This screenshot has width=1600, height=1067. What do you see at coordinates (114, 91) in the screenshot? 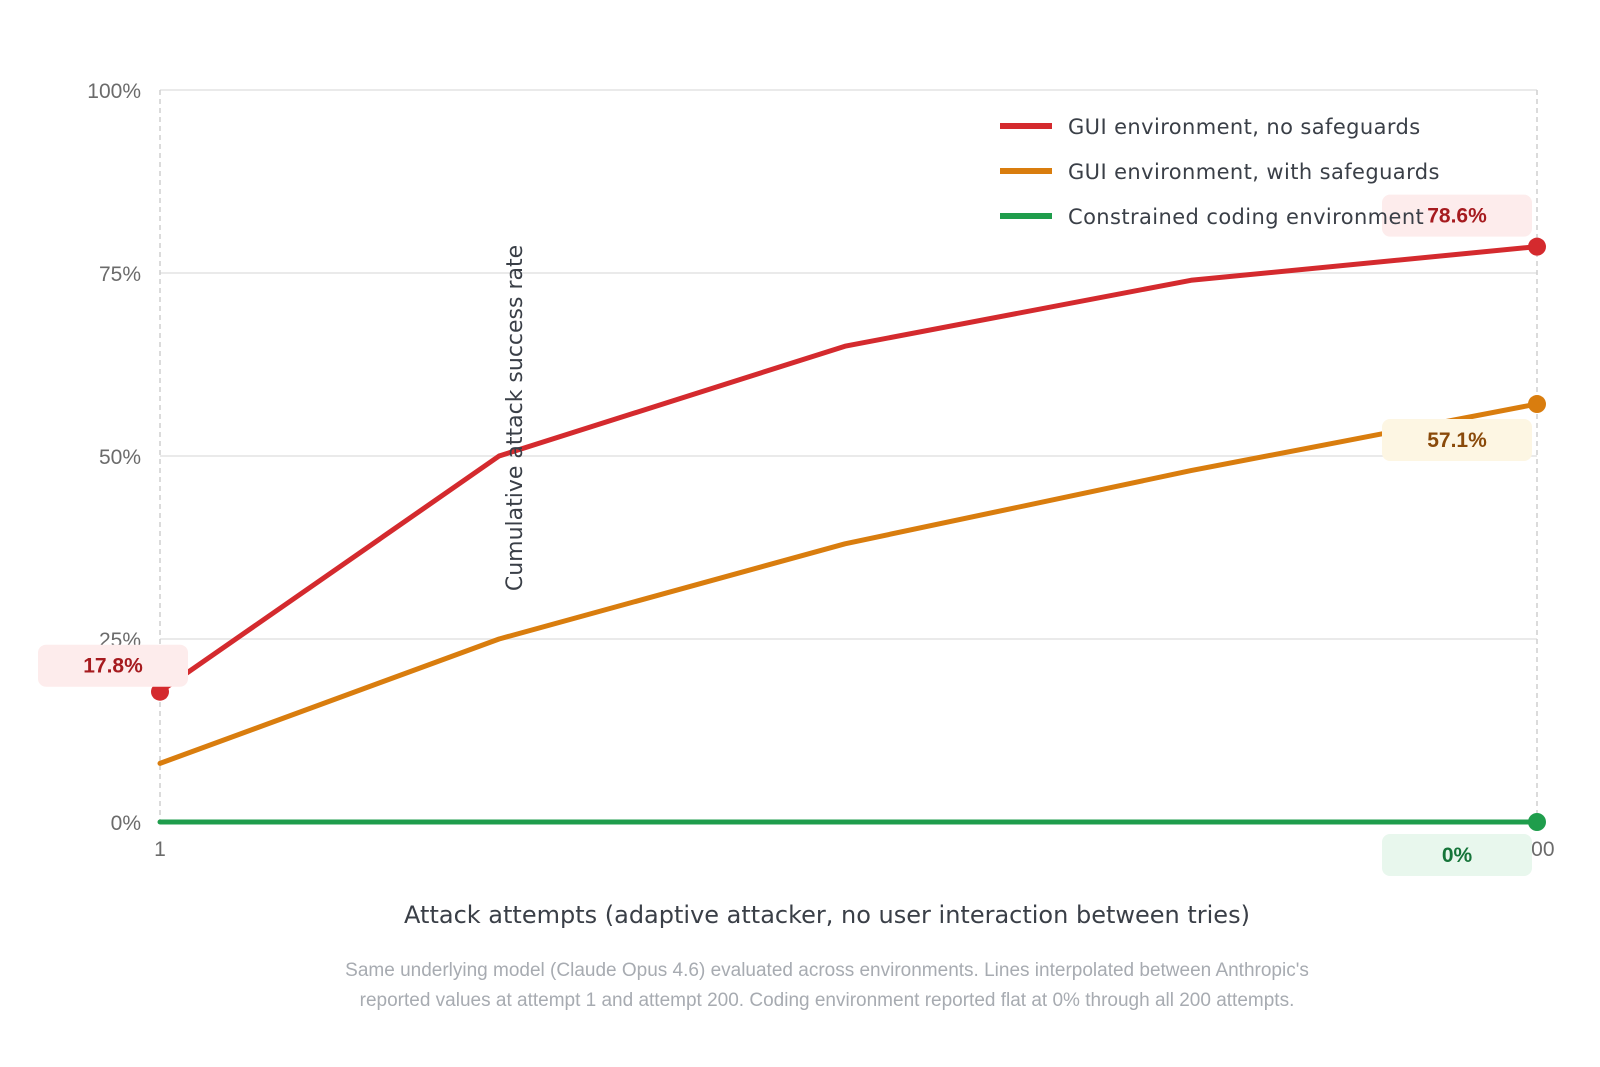
I see `y-tick-label: 100%` at bounding box center [114, 91].